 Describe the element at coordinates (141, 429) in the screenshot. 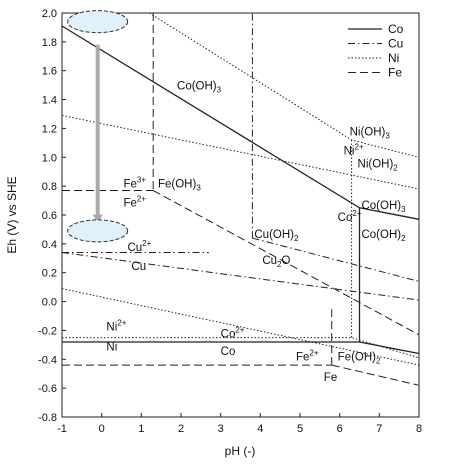

I see `x-tick-label: 1` at that location.